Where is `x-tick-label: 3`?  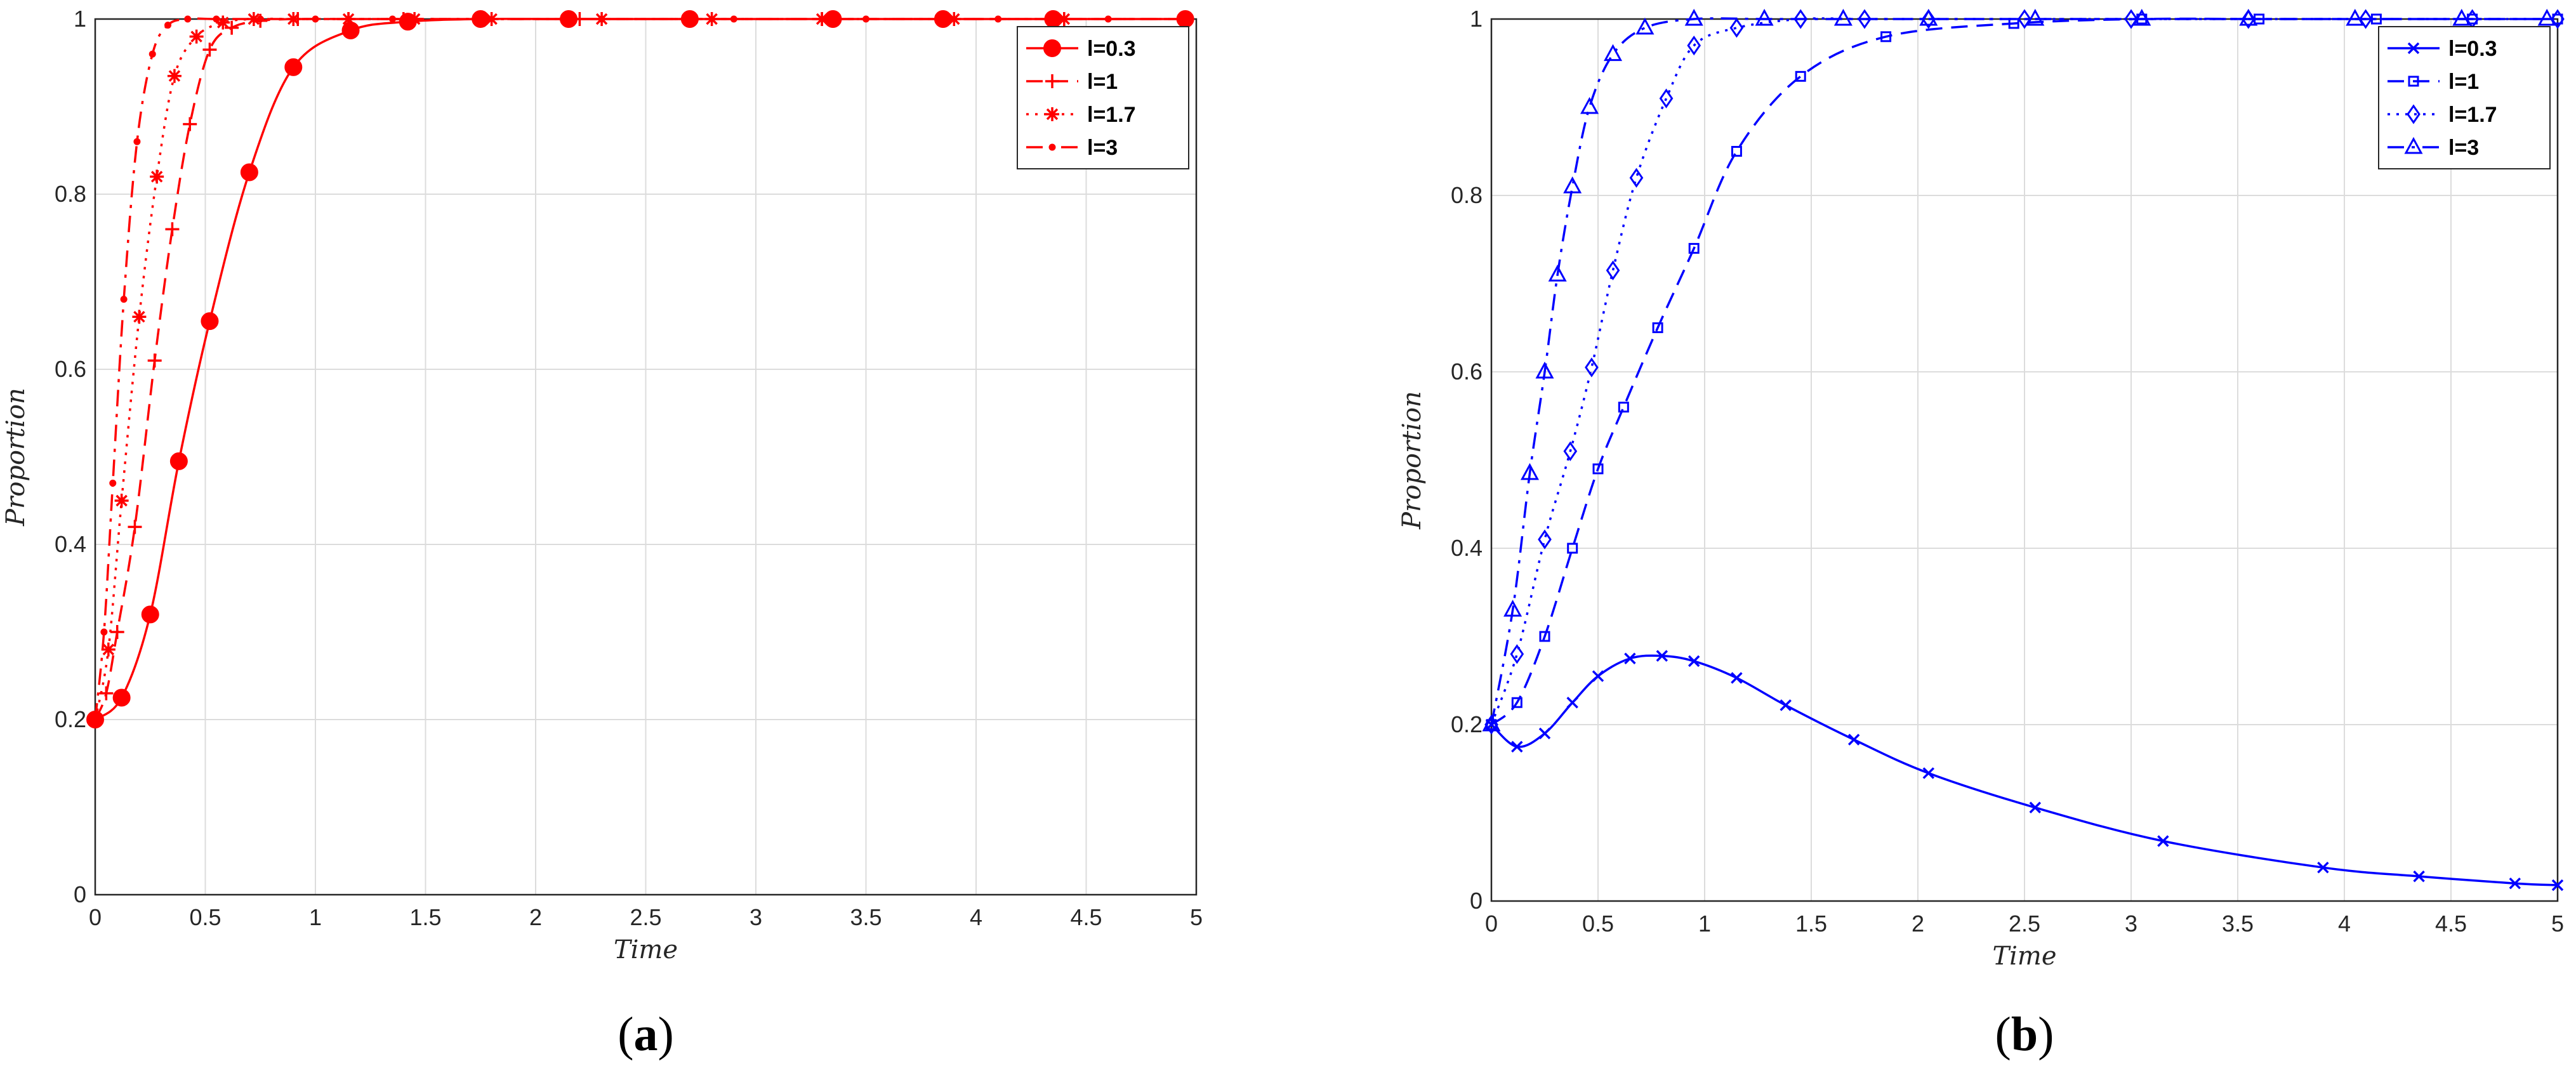 x-tick-label: 3 is located at coordinates (2131, 924).